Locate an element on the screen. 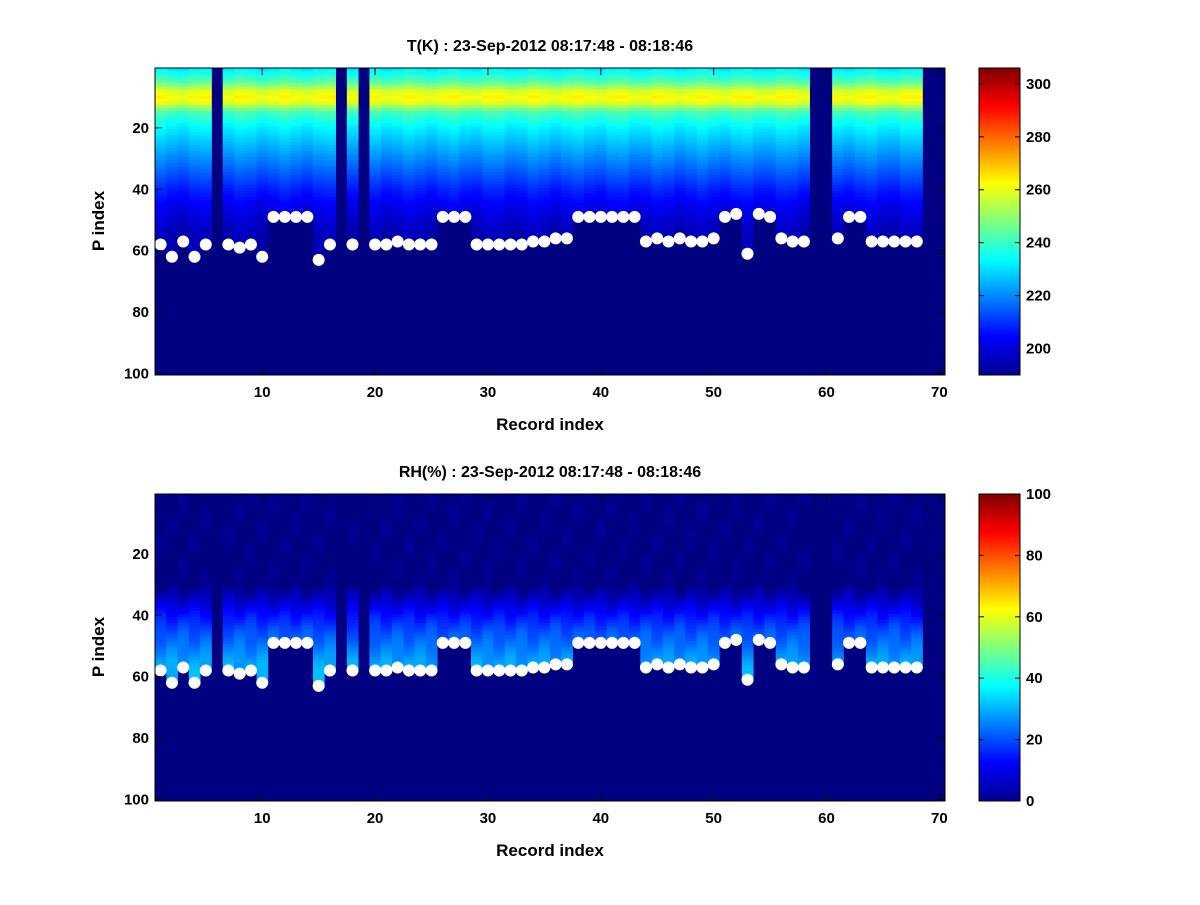 The width and height of the screenshot is (1200, 905). surface-marker is located at coordinates (319, 260).